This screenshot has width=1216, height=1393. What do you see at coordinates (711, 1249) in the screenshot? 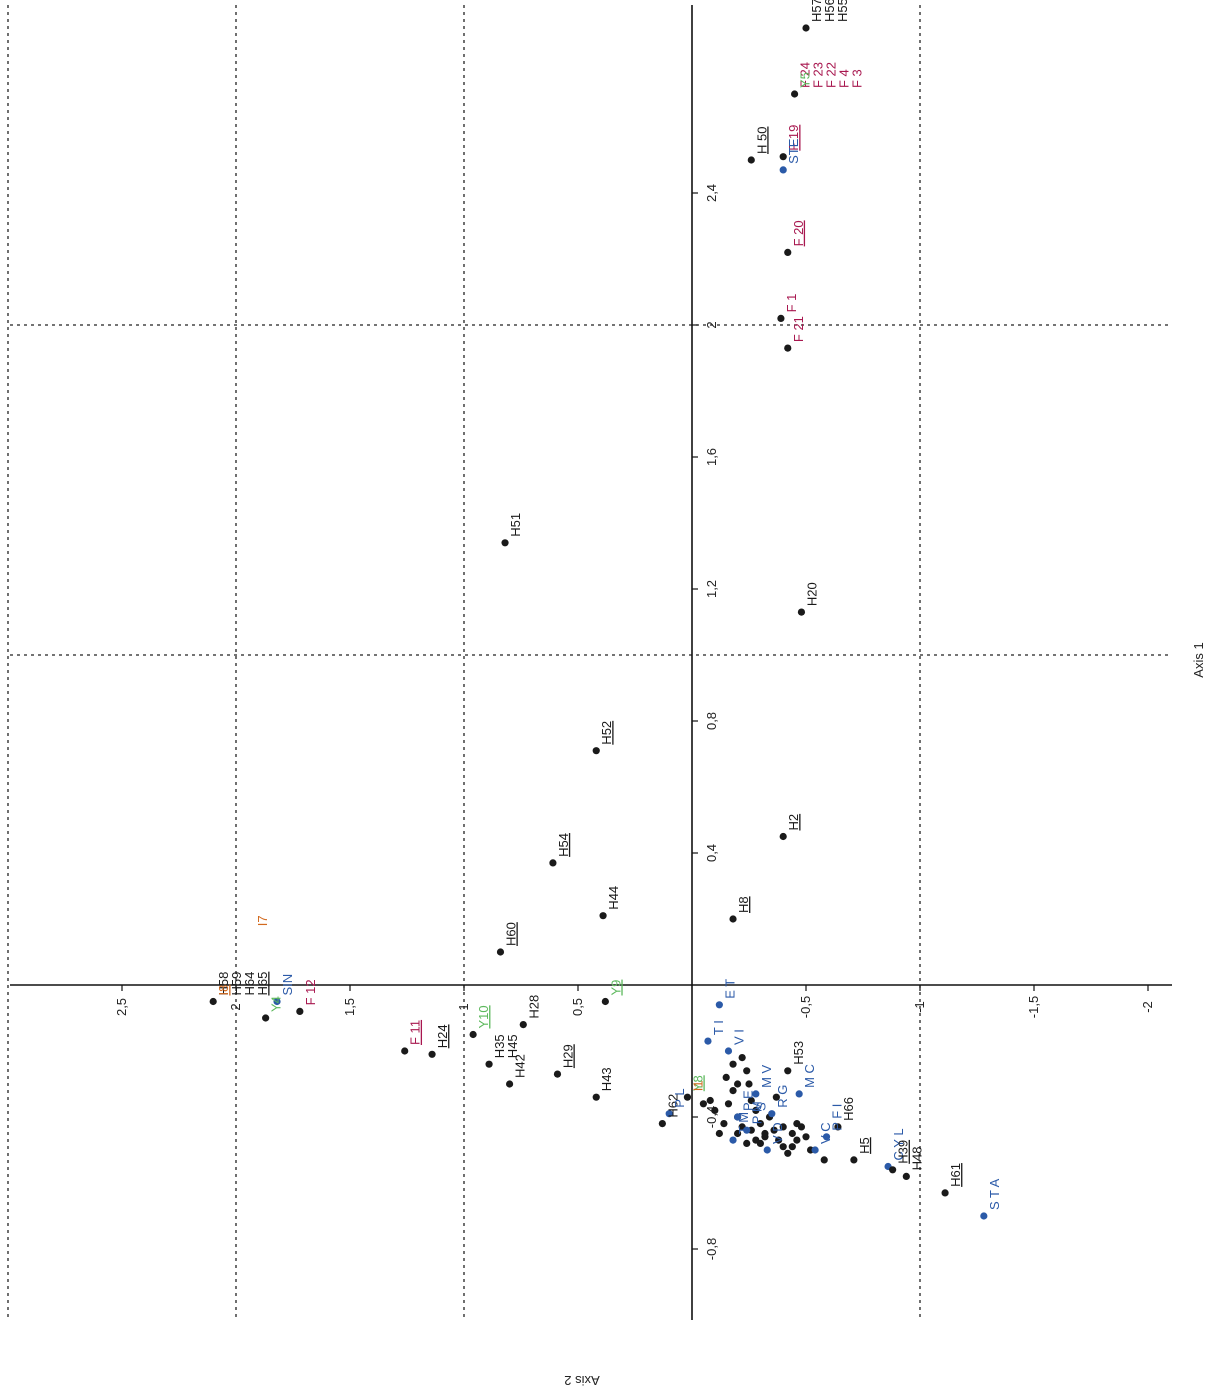
I see `y-tick-label-0: -0,8` at bounding box center [711, 1249].